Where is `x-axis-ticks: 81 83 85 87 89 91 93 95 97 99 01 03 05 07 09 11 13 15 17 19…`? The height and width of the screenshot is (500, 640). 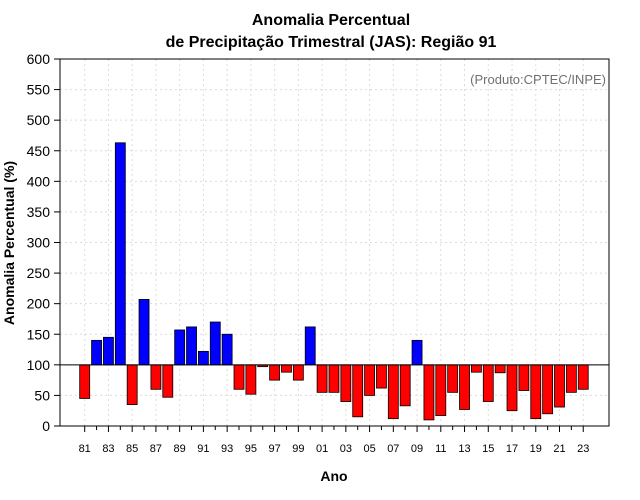 x-axis-ticks: 81 83 85 87 89 91 93 95 97 99 01 03 05 07 09 11 13 15 17 19… is located at coordinates (334, 440).